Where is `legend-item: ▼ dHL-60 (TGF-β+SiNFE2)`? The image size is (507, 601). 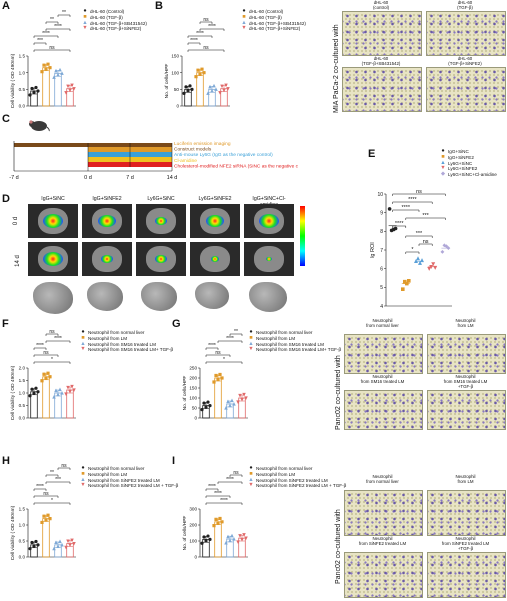 legend-item: ▼ dHL-60 (TGF-β+SiNFE2) is located at coordinates (273, 29).